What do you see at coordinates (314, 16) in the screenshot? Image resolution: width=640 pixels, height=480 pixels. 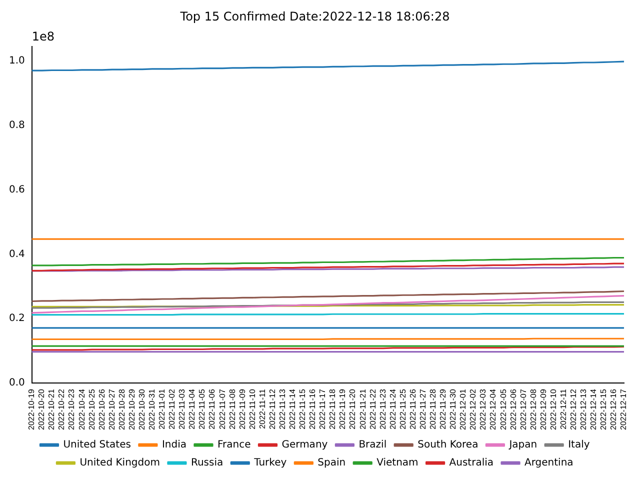 I see `chart-title: Top 15 Confirmed Date:2022-12-18 18:06:28` at bounding box center [314, 16].